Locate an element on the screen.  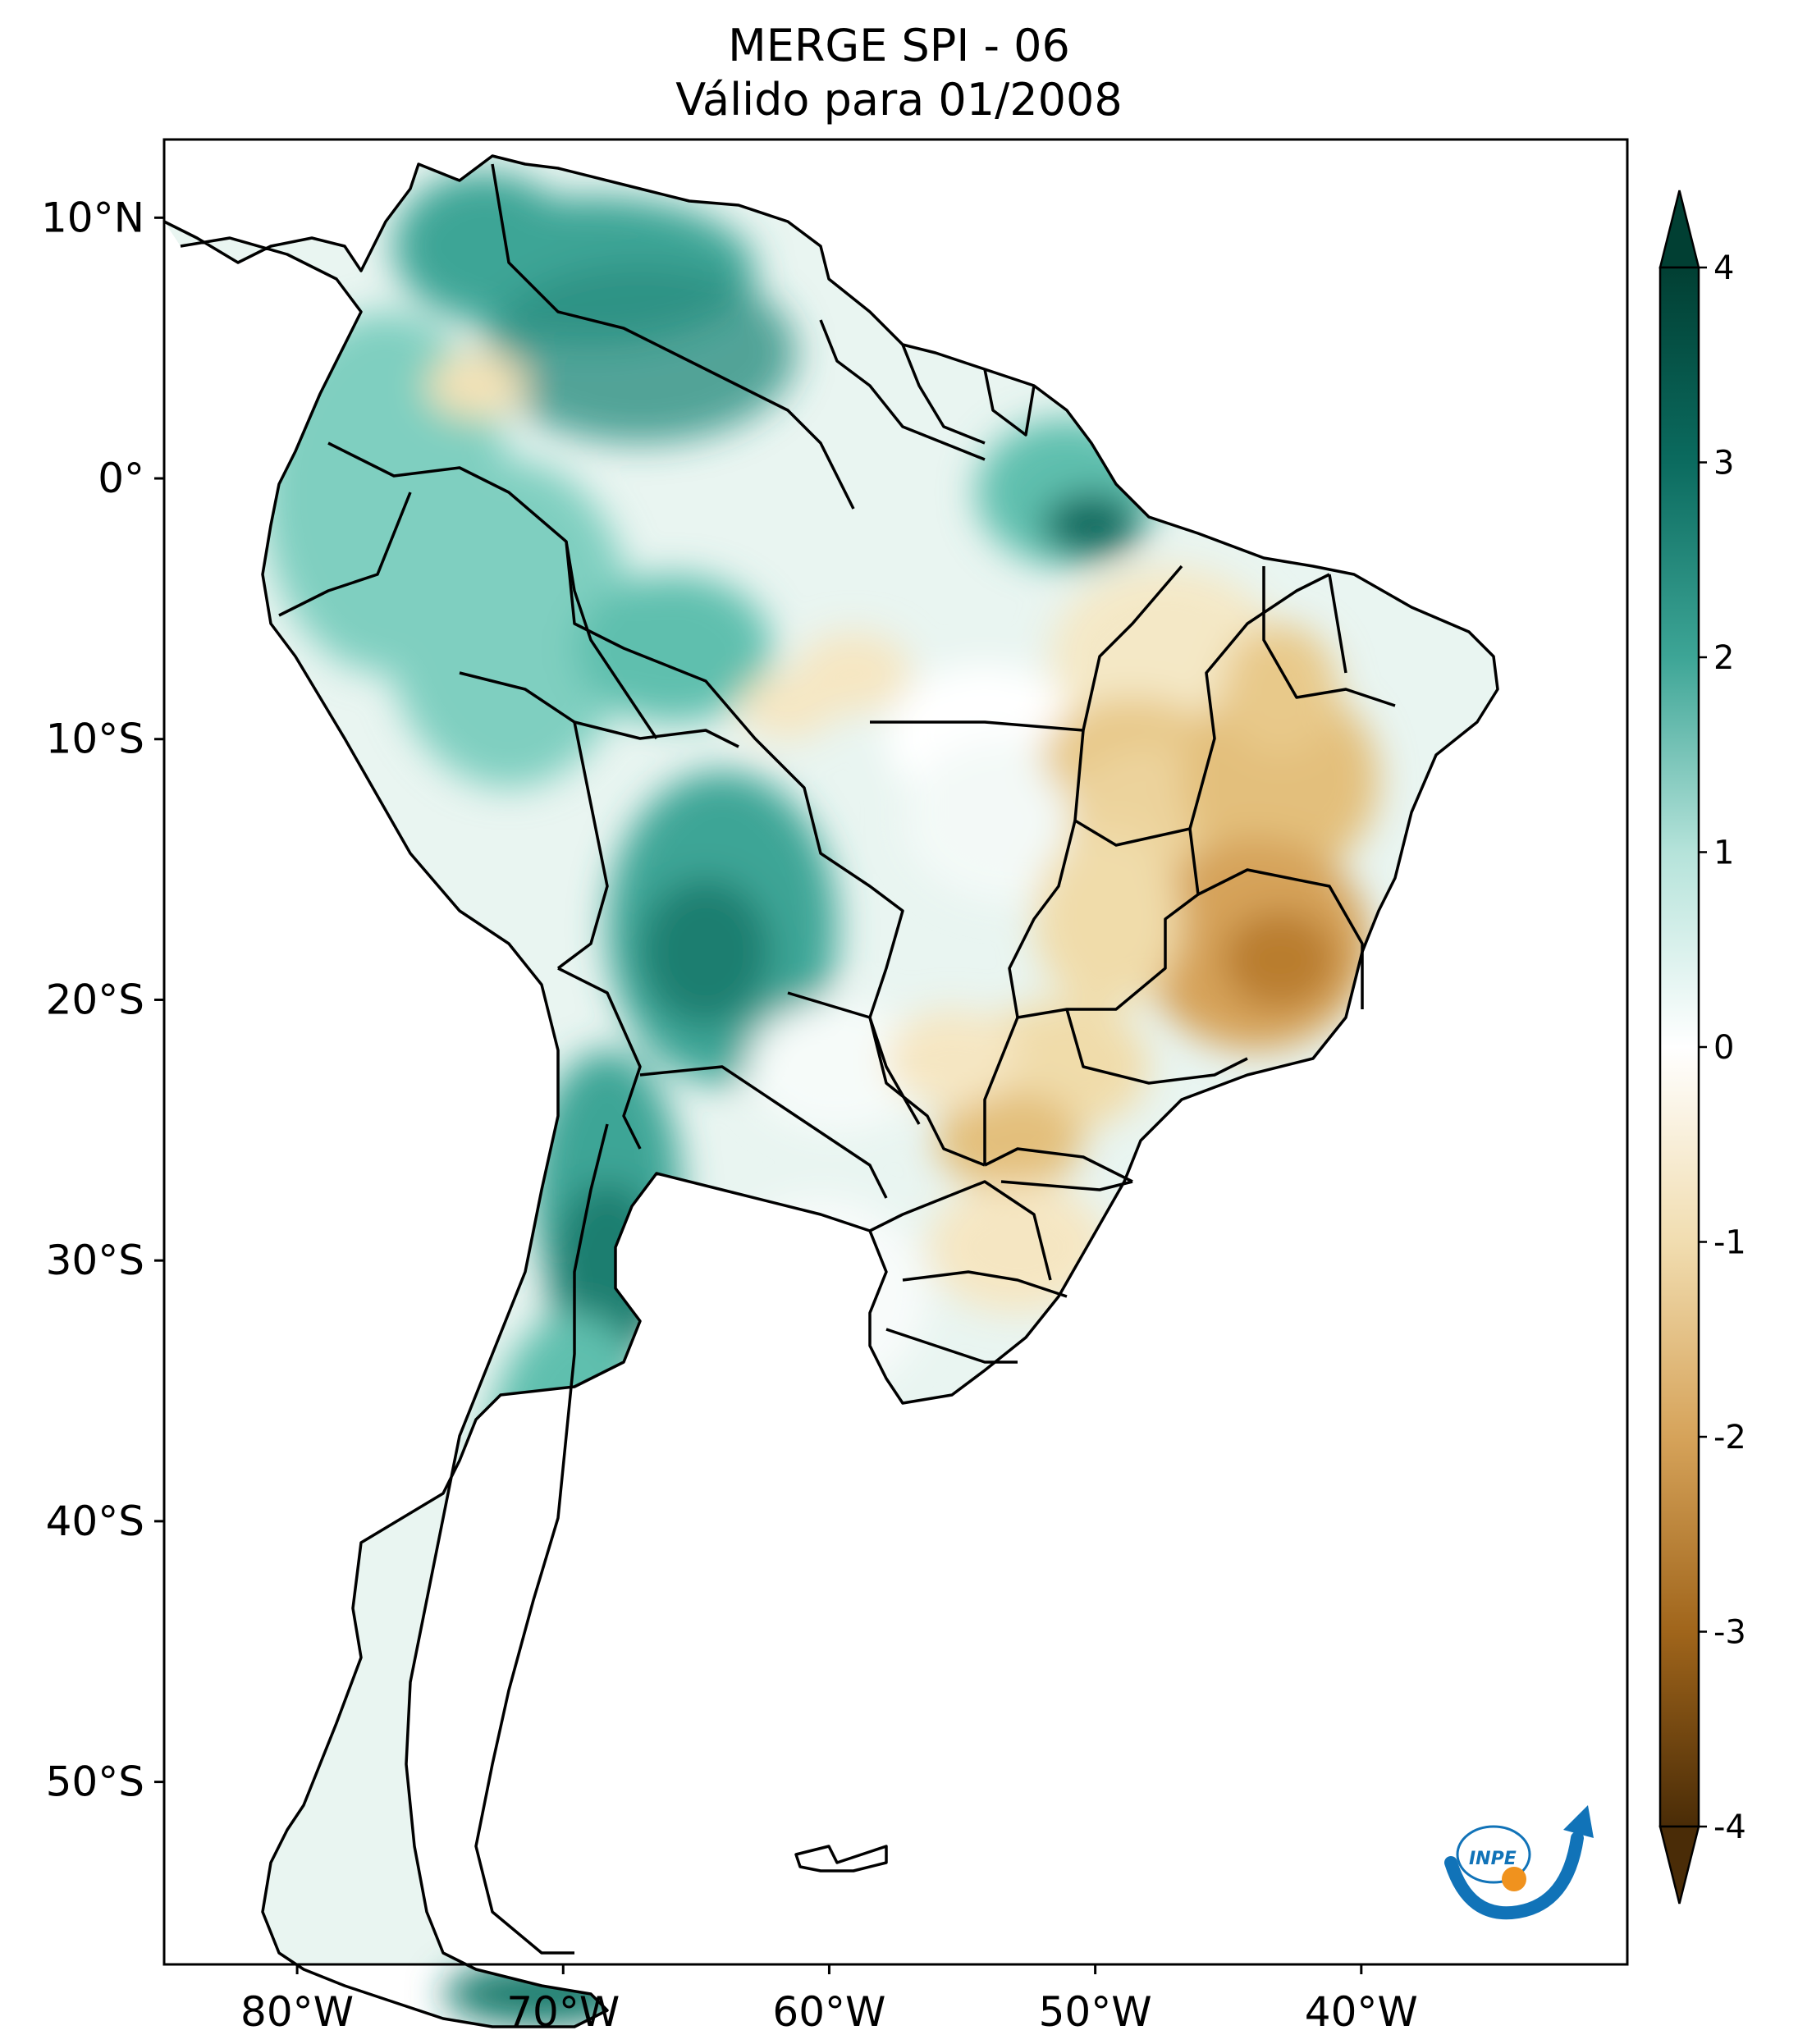
colorbar-tick-label: -4 is located at coordinates (1729, 1827).